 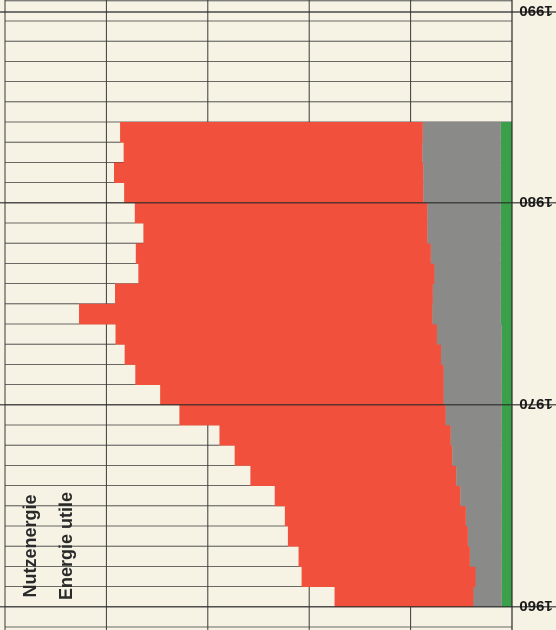 What do you see at coordinates (66, 546) in the screenshot?
I see `side-label: Energie utile` at bounding box center [66, 546].